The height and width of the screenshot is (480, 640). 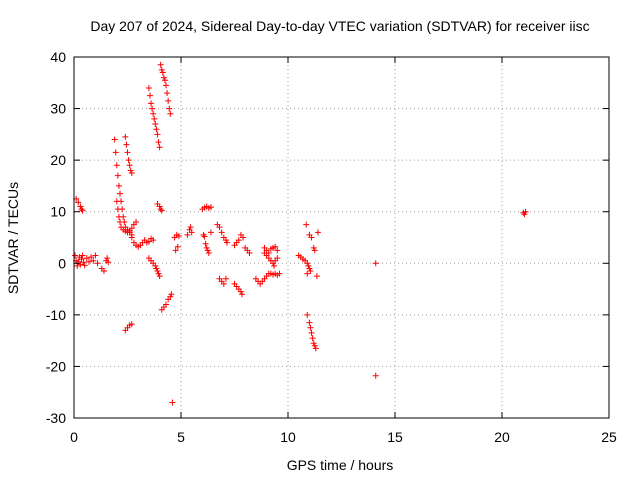 What do you see at coordinates (56, 315) in the screenshot?
I see `y-tick-label: -10` at bounding box center [56, 315].